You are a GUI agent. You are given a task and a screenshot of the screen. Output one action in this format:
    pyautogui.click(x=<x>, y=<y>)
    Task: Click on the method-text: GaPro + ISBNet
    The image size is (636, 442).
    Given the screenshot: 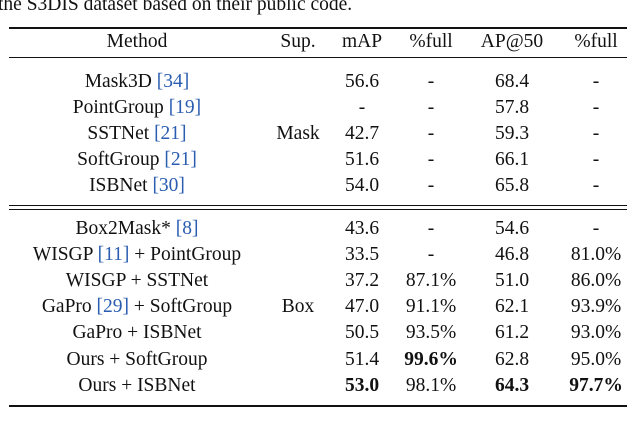 What is the action you would take?
    pyautogui.click(x=137, y=333)
    